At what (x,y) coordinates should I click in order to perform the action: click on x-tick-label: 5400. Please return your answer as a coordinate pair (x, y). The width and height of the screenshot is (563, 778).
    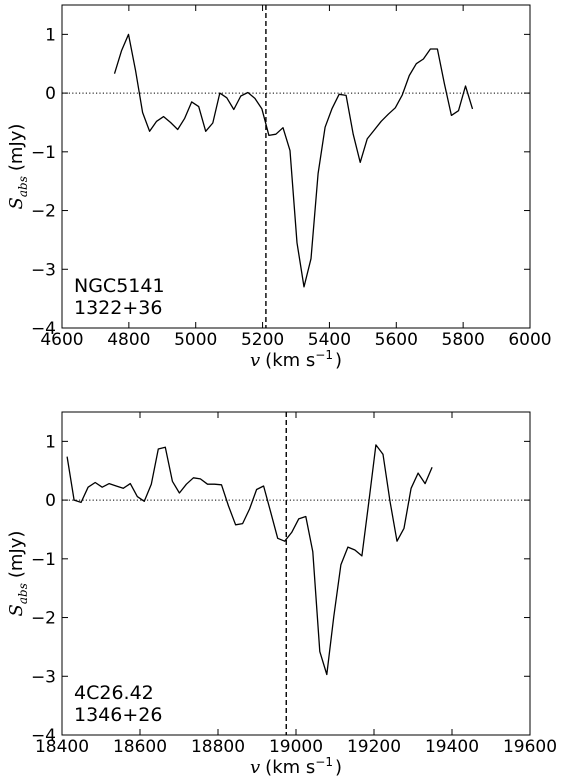
    Looking at the image, I should click on (329, 340).